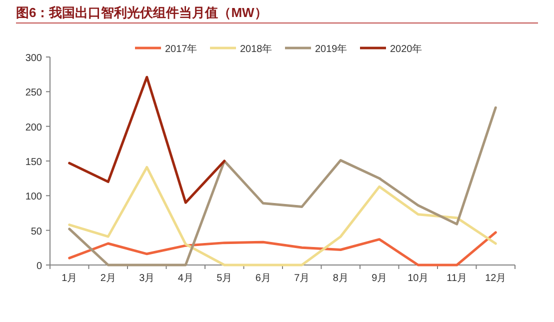 The image size is (554, 322). Describe the element at coordinates (263, 278) in the screenshot. I see `x-tick-label: 6月` at that location.